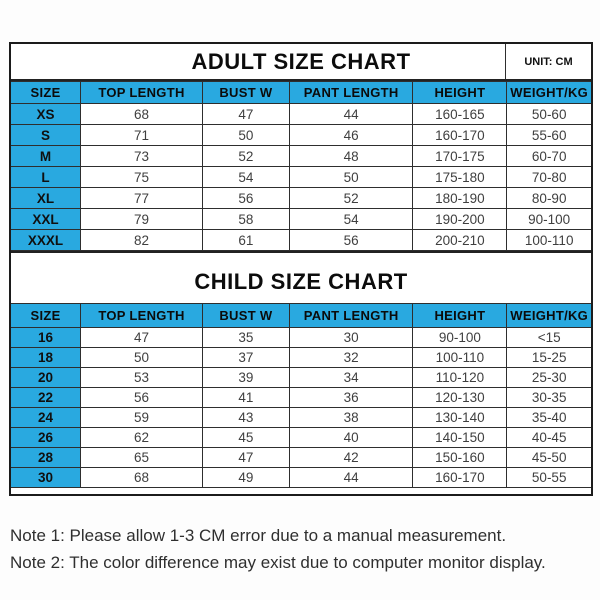  I want to click on value-cell: 75, so click(141, 177).